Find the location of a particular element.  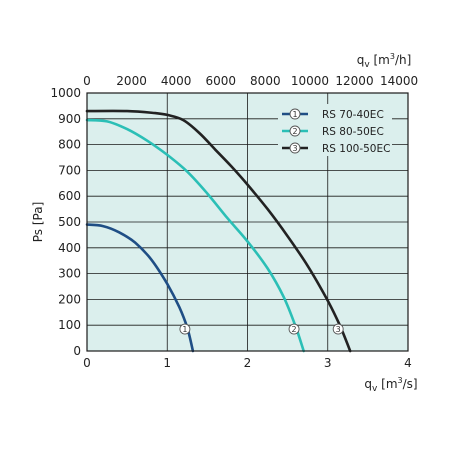

x-axis-label-unit-close: /s] is located at coordinates (410, 384).